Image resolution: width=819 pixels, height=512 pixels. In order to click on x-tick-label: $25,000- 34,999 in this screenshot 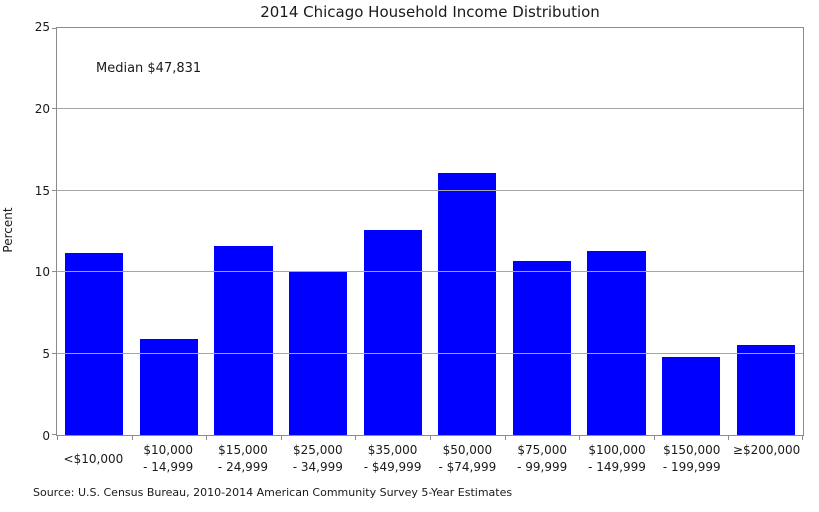, I will do `click(317, 458)`.